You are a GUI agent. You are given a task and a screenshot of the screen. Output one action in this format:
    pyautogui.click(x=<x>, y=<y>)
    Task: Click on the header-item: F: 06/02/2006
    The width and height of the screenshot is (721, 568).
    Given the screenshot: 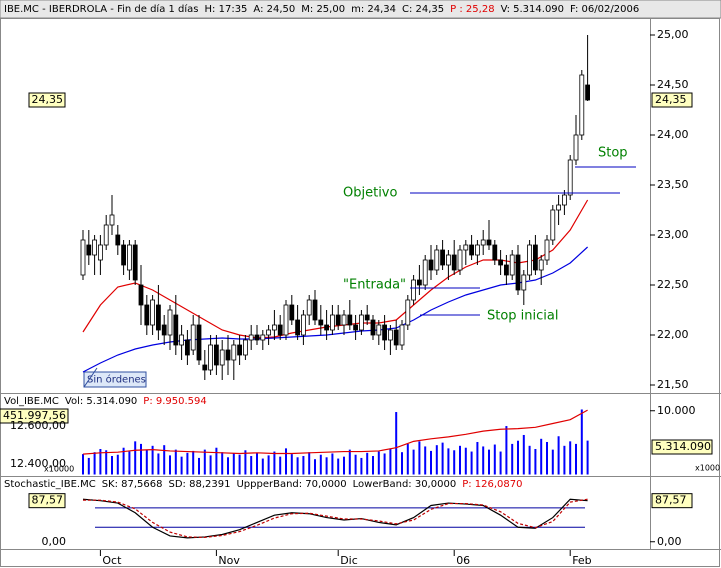 What is the action you would take?
    pyautogui.click(x=604, y=9)
    